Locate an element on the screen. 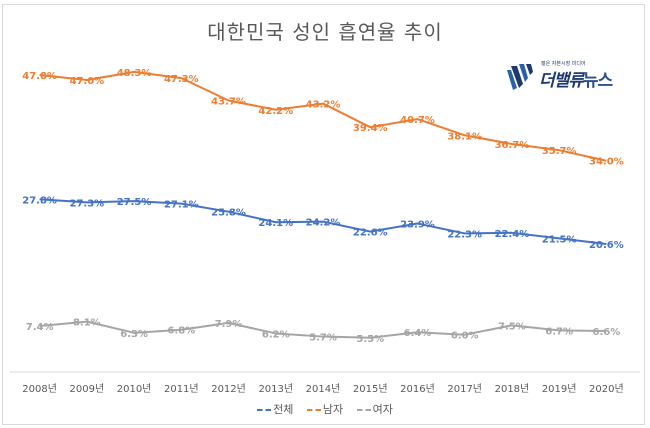  logo-name-part1: 더밸류 is located at coordinates (561, 81).